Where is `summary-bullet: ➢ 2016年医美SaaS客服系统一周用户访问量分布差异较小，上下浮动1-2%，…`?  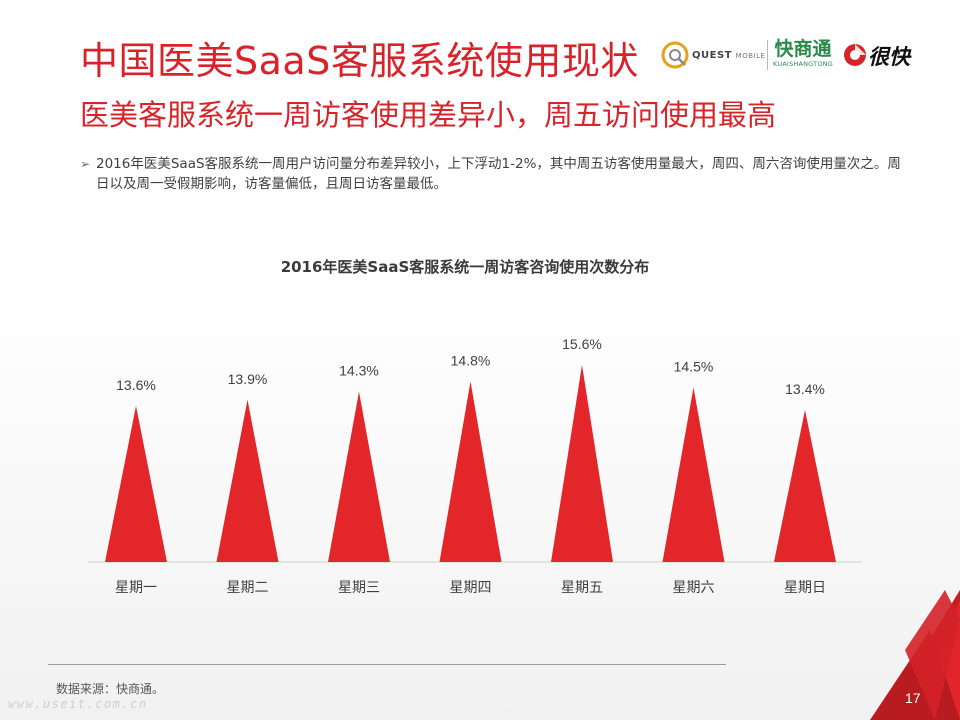 summary-bullet: ➢ 2016年医美SaaS客服系统一周用户访问量分布差异较小，上下浮动1-2%，… is located at coordinates (495, 174).